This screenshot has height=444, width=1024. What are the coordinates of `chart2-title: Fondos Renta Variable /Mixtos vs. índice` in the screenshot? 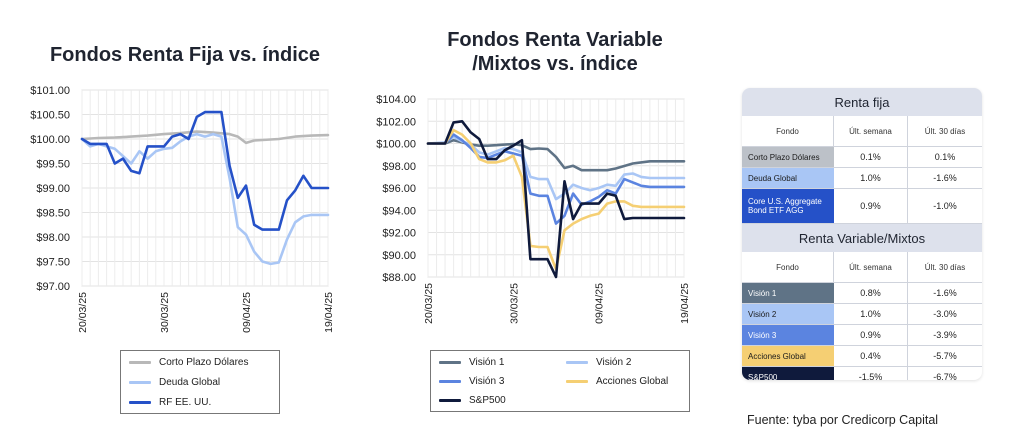 It's located at (555, 52).